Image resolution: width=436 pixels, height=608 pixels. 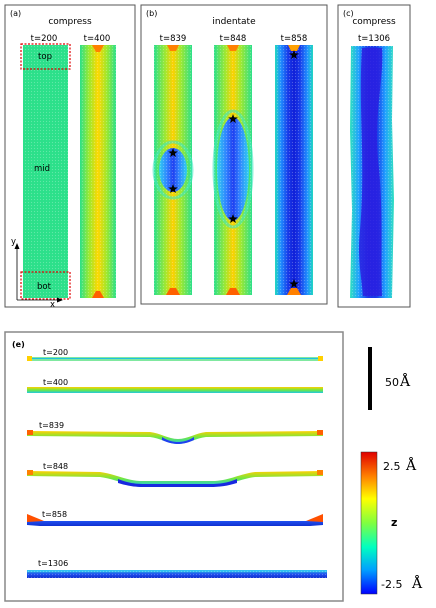 What do you see at coordinates (405, 381) in the screenshot?
I see `scale-bar-unit: Å` at bounding box center [405, 381].